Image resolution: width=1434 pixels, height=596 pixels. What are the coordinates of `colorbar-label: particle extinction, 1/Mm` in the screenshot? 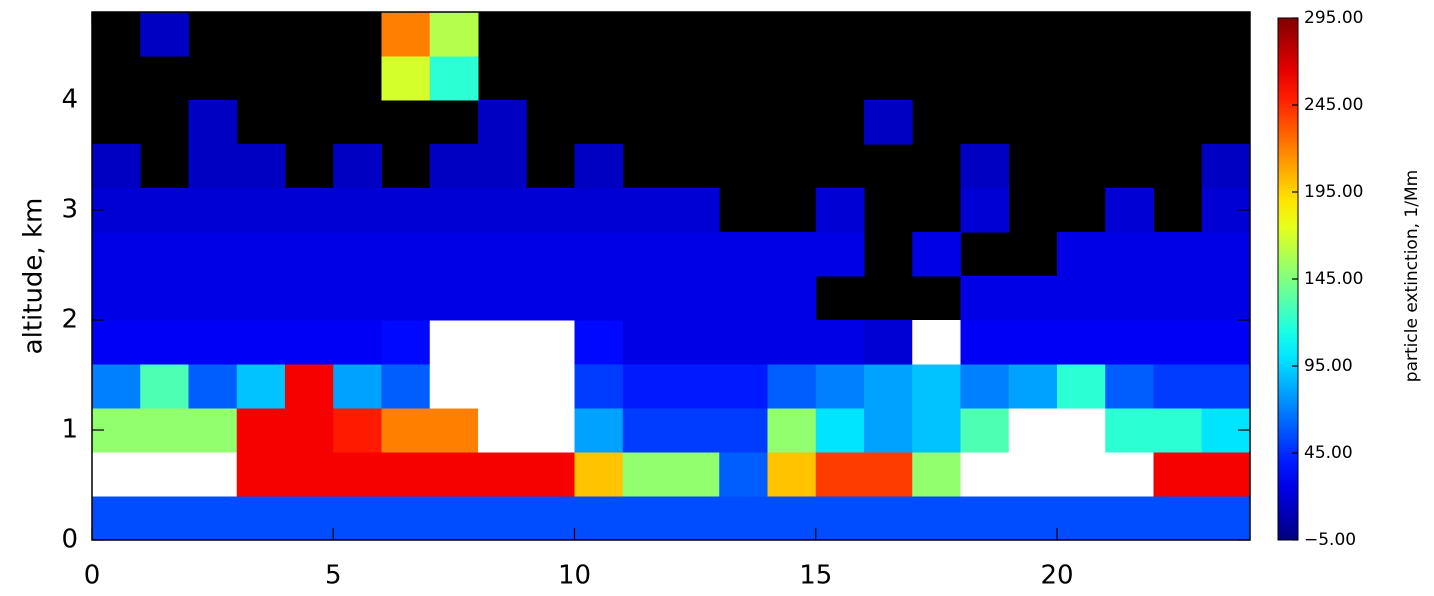 It's located at (1412, 276).